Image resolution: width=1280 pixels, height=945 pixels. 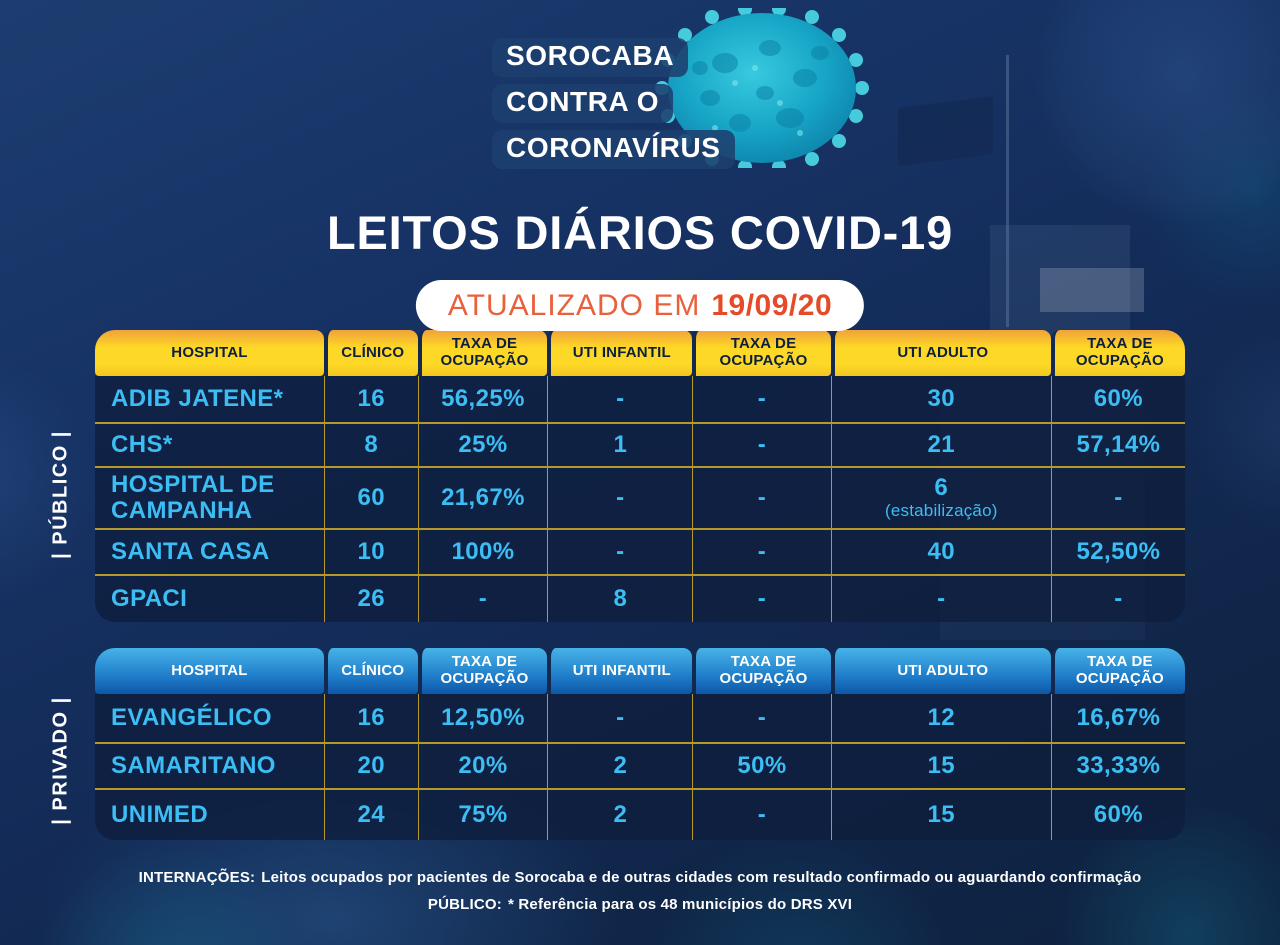 I want to click on value-cell: 12,50%, so click(x=482, y=718).